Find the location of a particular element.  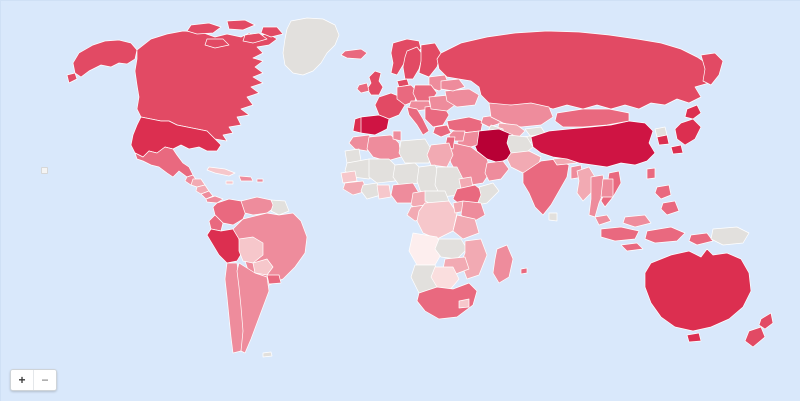

country-iceland is located at coordinates (354, 54).